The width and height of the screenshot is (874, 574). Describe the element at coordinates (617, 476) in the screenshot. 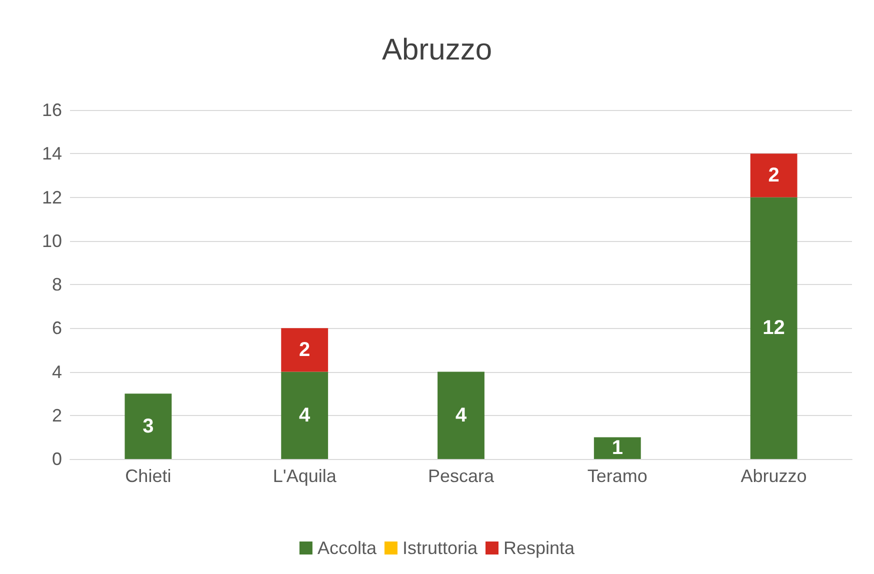

I see `x-tick-label: Teramo` at that location.